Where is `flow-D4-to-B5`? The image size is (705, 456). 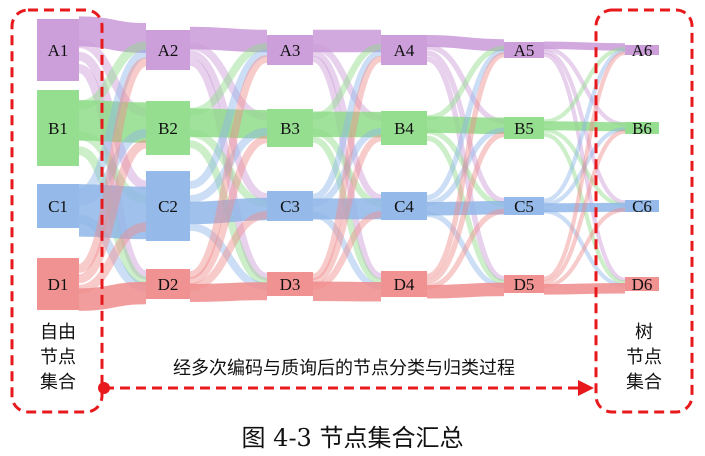 flow-D4-to-B5 is located at coordinates (465, 208).